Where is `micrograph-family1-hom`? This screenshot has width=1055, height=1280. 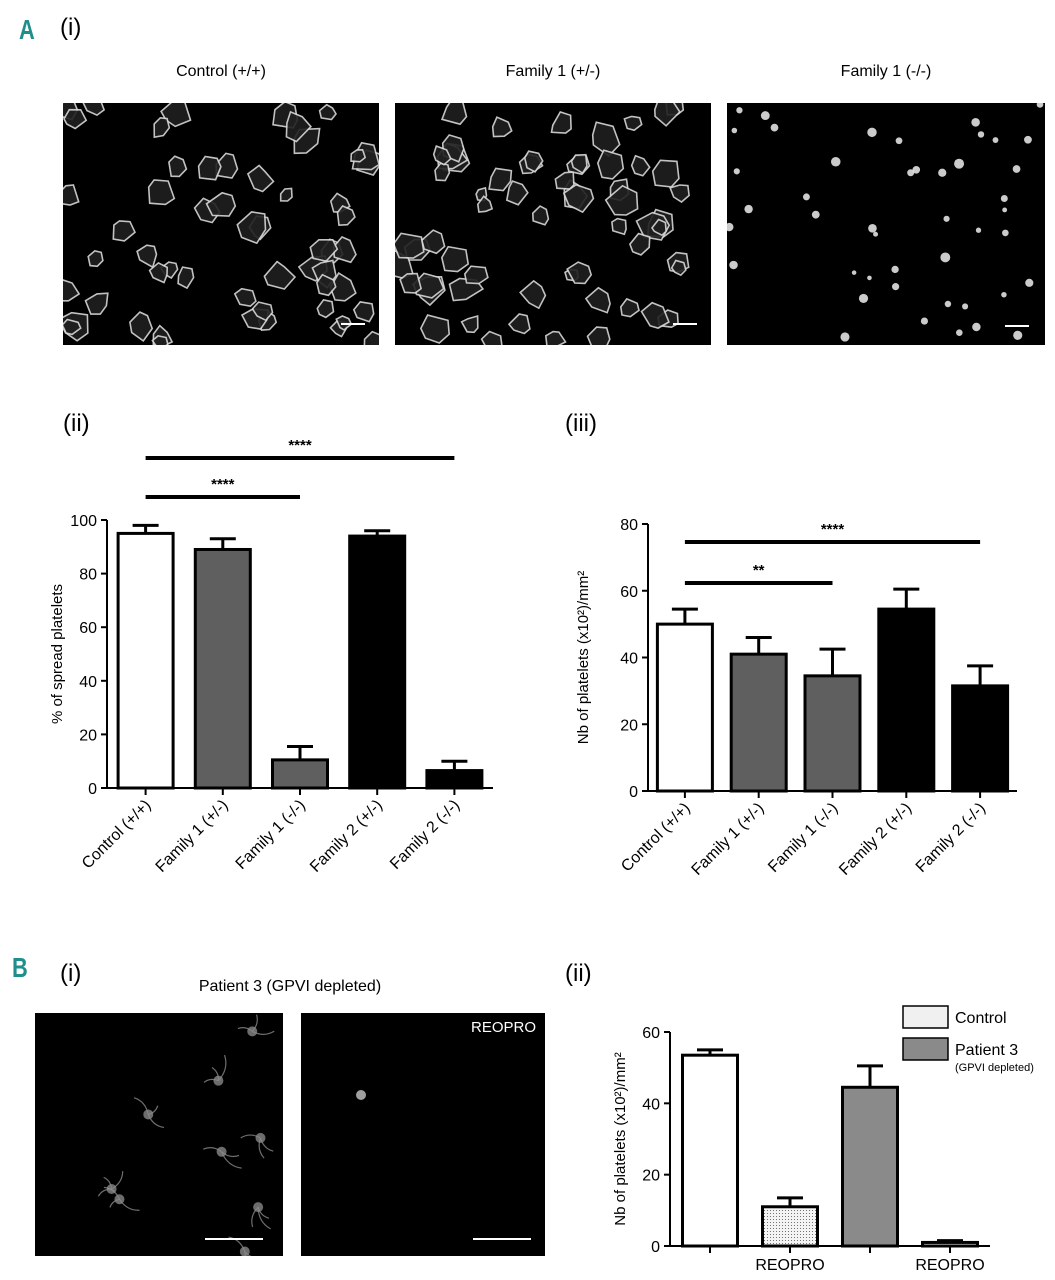 micrograph-family1-hom is located at coordinates (886, 224).